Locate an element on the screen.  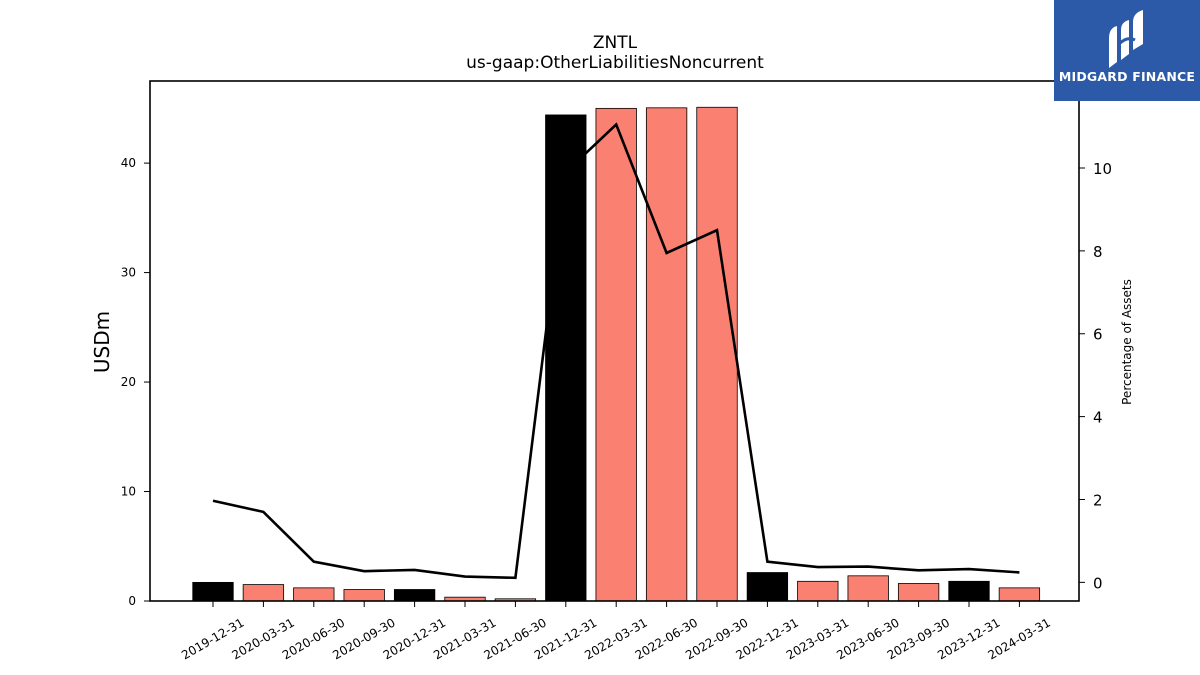
y-axis-label-right: Percentage of Assets is located at coordinates (1127, 342).